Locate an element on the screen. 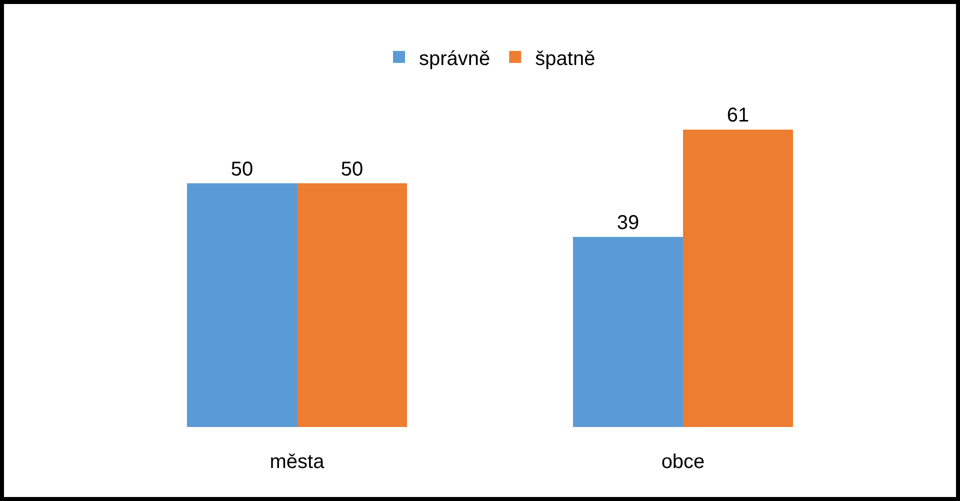 Image resolution: width=960 pixels, height=501 pixels. x-tick-label: obce is located at coordinates (683, 462).